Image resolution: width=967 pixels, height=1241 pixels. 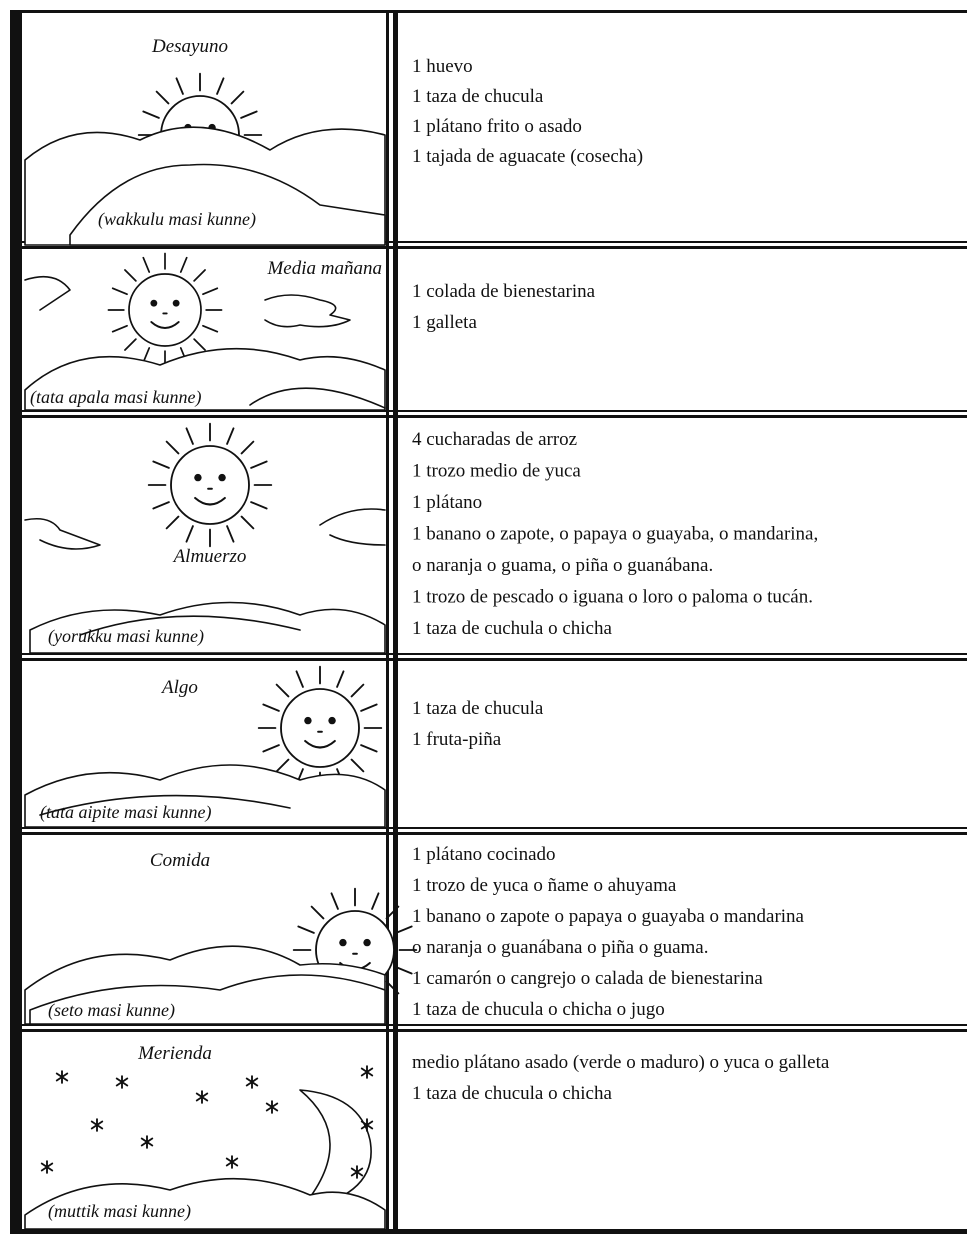 I want to click on food-item: o naranja o guama, o piña o guanábana., so click(x=562, y=565).